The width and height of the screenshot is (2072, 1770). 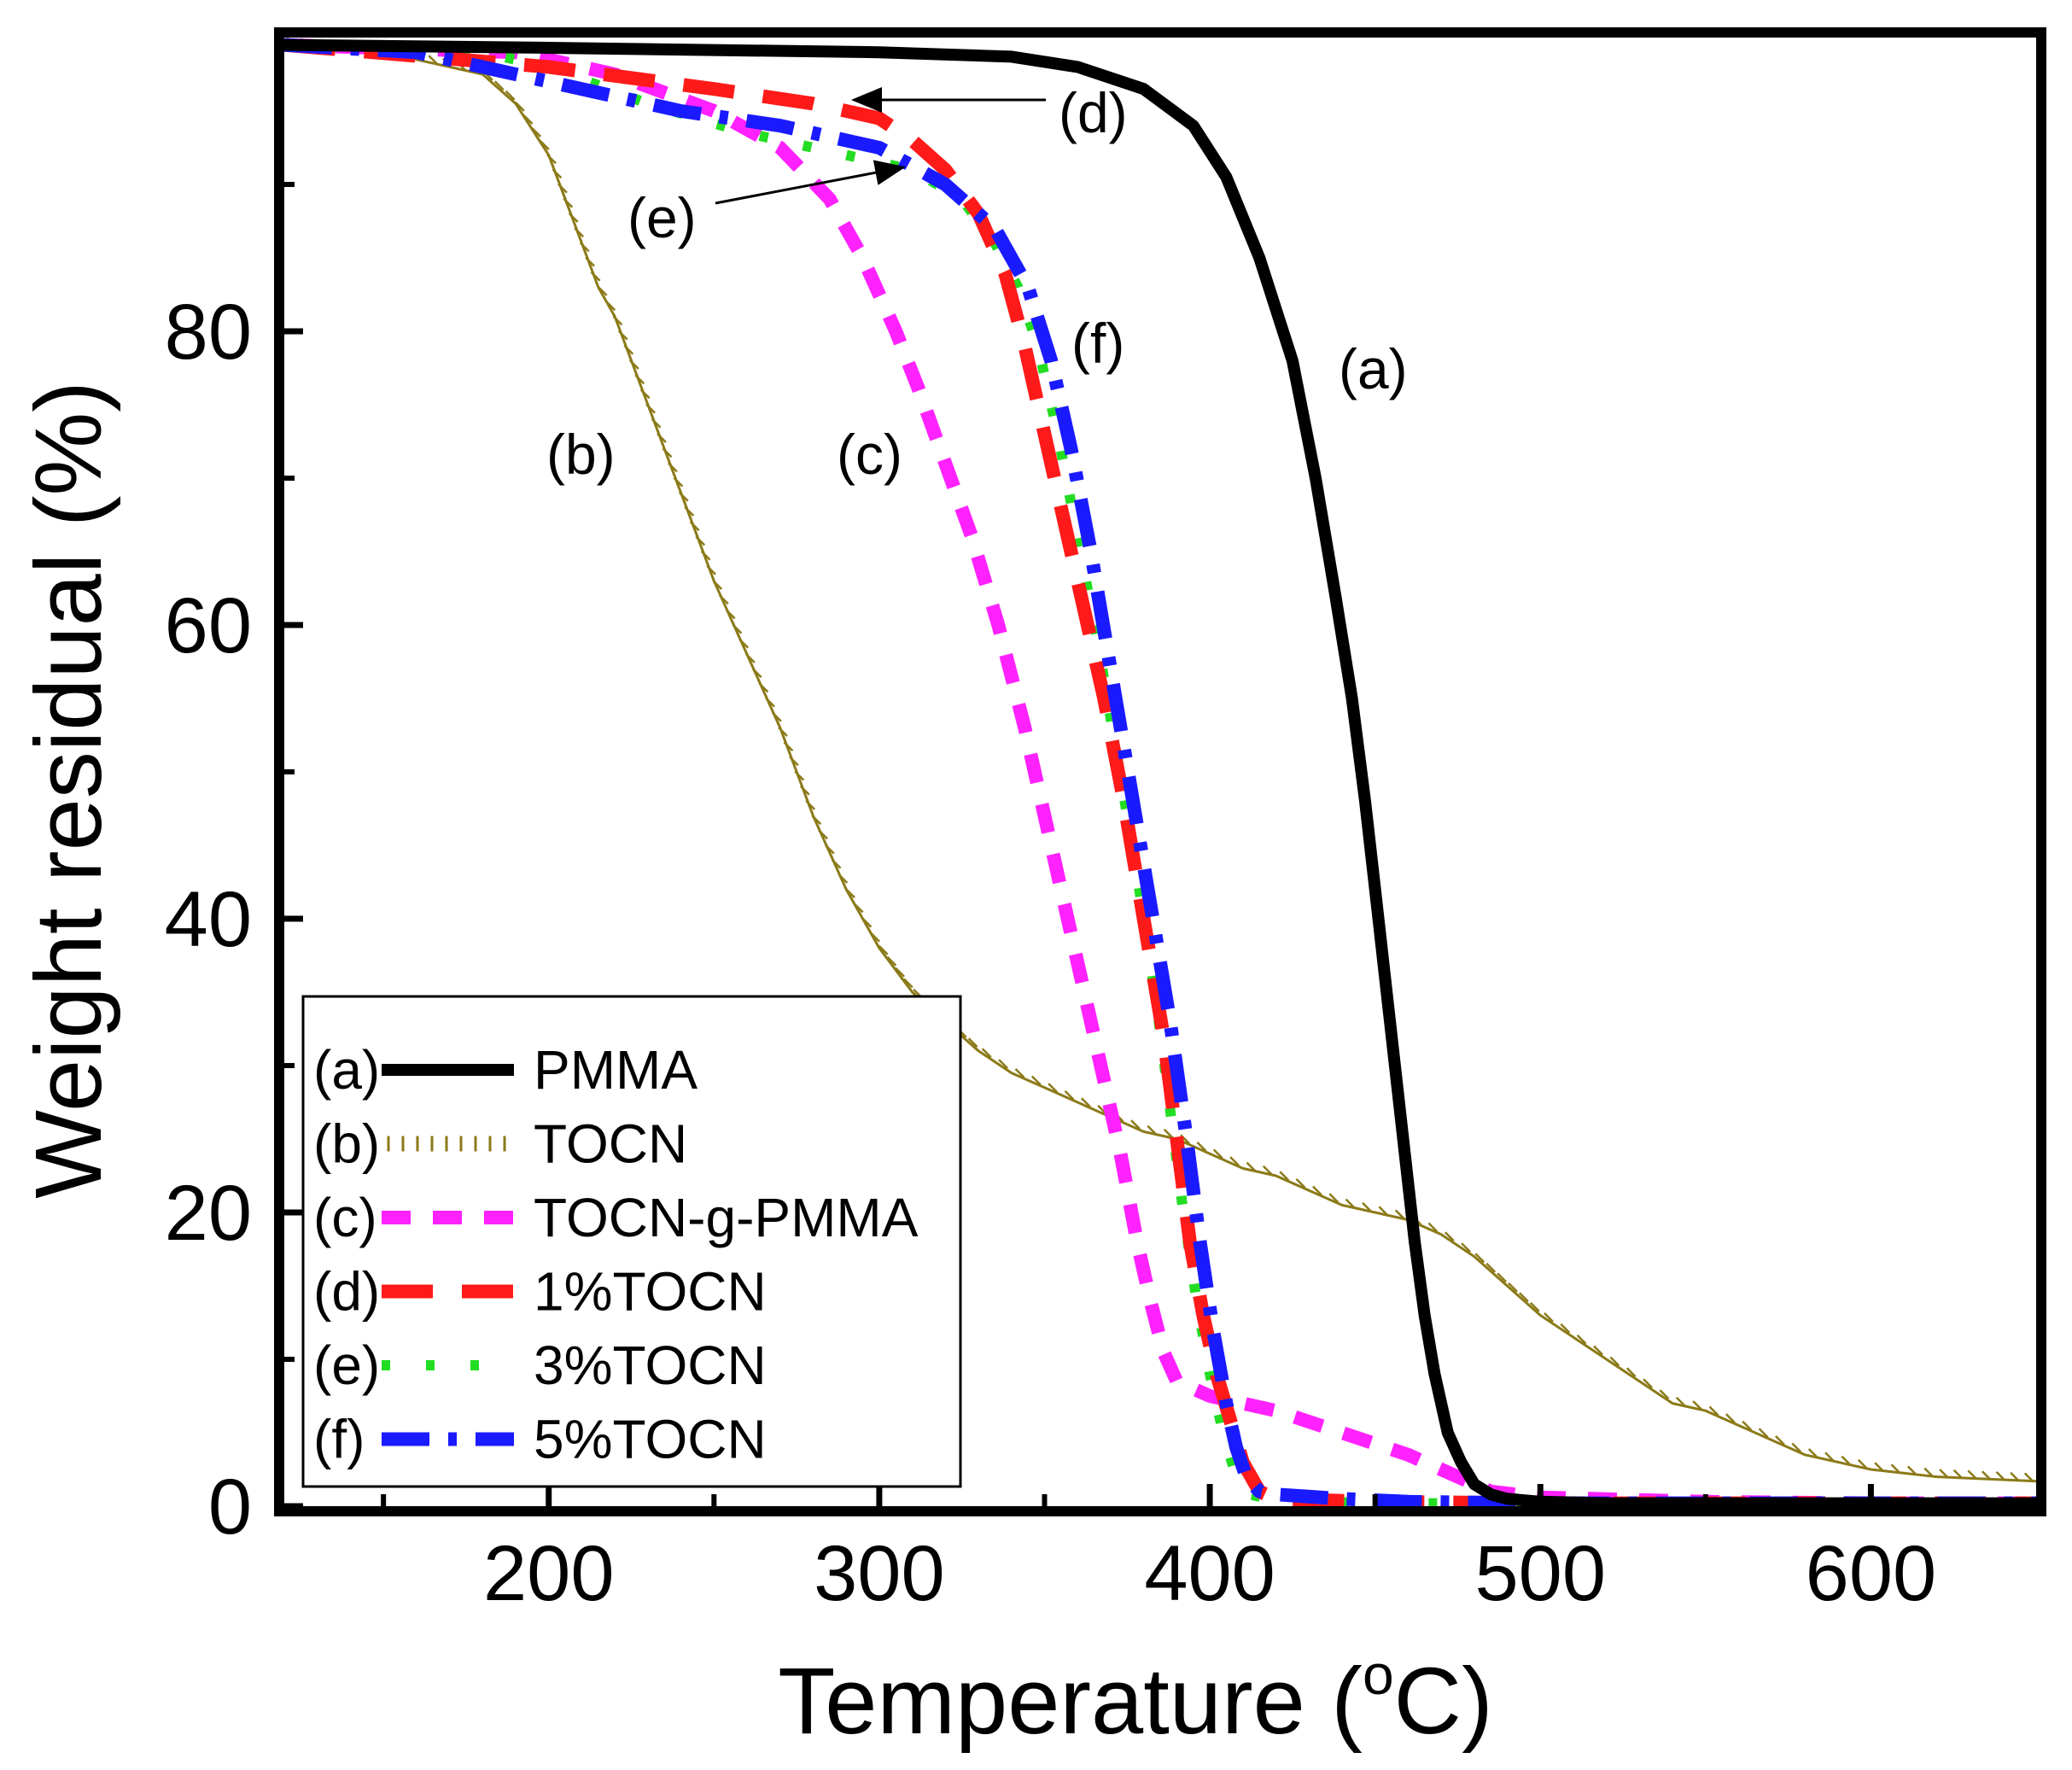 What do you see at coordinates (662, 217) in the screenshot?
I see `curve-label-e: (e)` at bounding box center [662, 217].